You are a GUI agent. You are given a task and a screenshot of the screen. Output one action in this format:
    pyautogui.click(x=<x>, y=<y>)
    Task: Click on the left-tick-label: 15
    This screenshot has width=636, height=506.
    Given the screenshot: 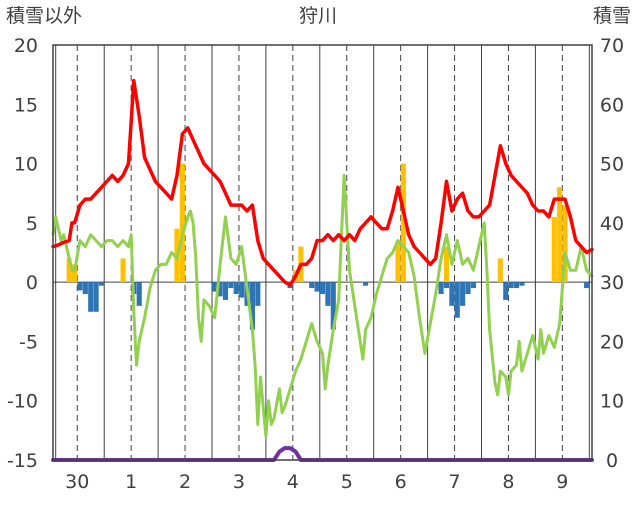 What is the action you would take?
    pyautogui.click(x=26, y=105)
    